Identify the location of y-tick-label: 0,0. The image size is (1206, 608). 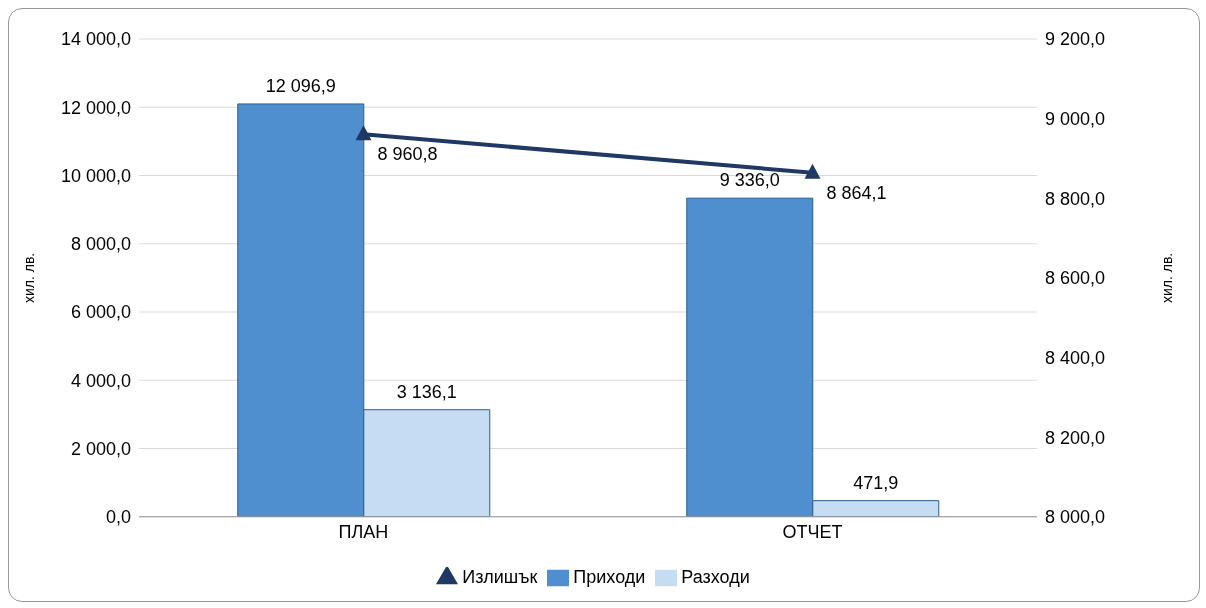
(118, 517).